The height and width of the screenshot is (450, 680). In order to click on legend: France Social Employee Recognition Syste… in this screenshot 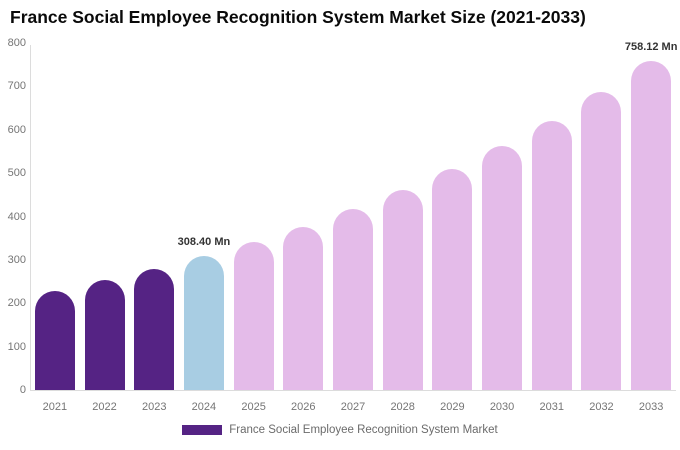, I will do `click(340, 430)`.